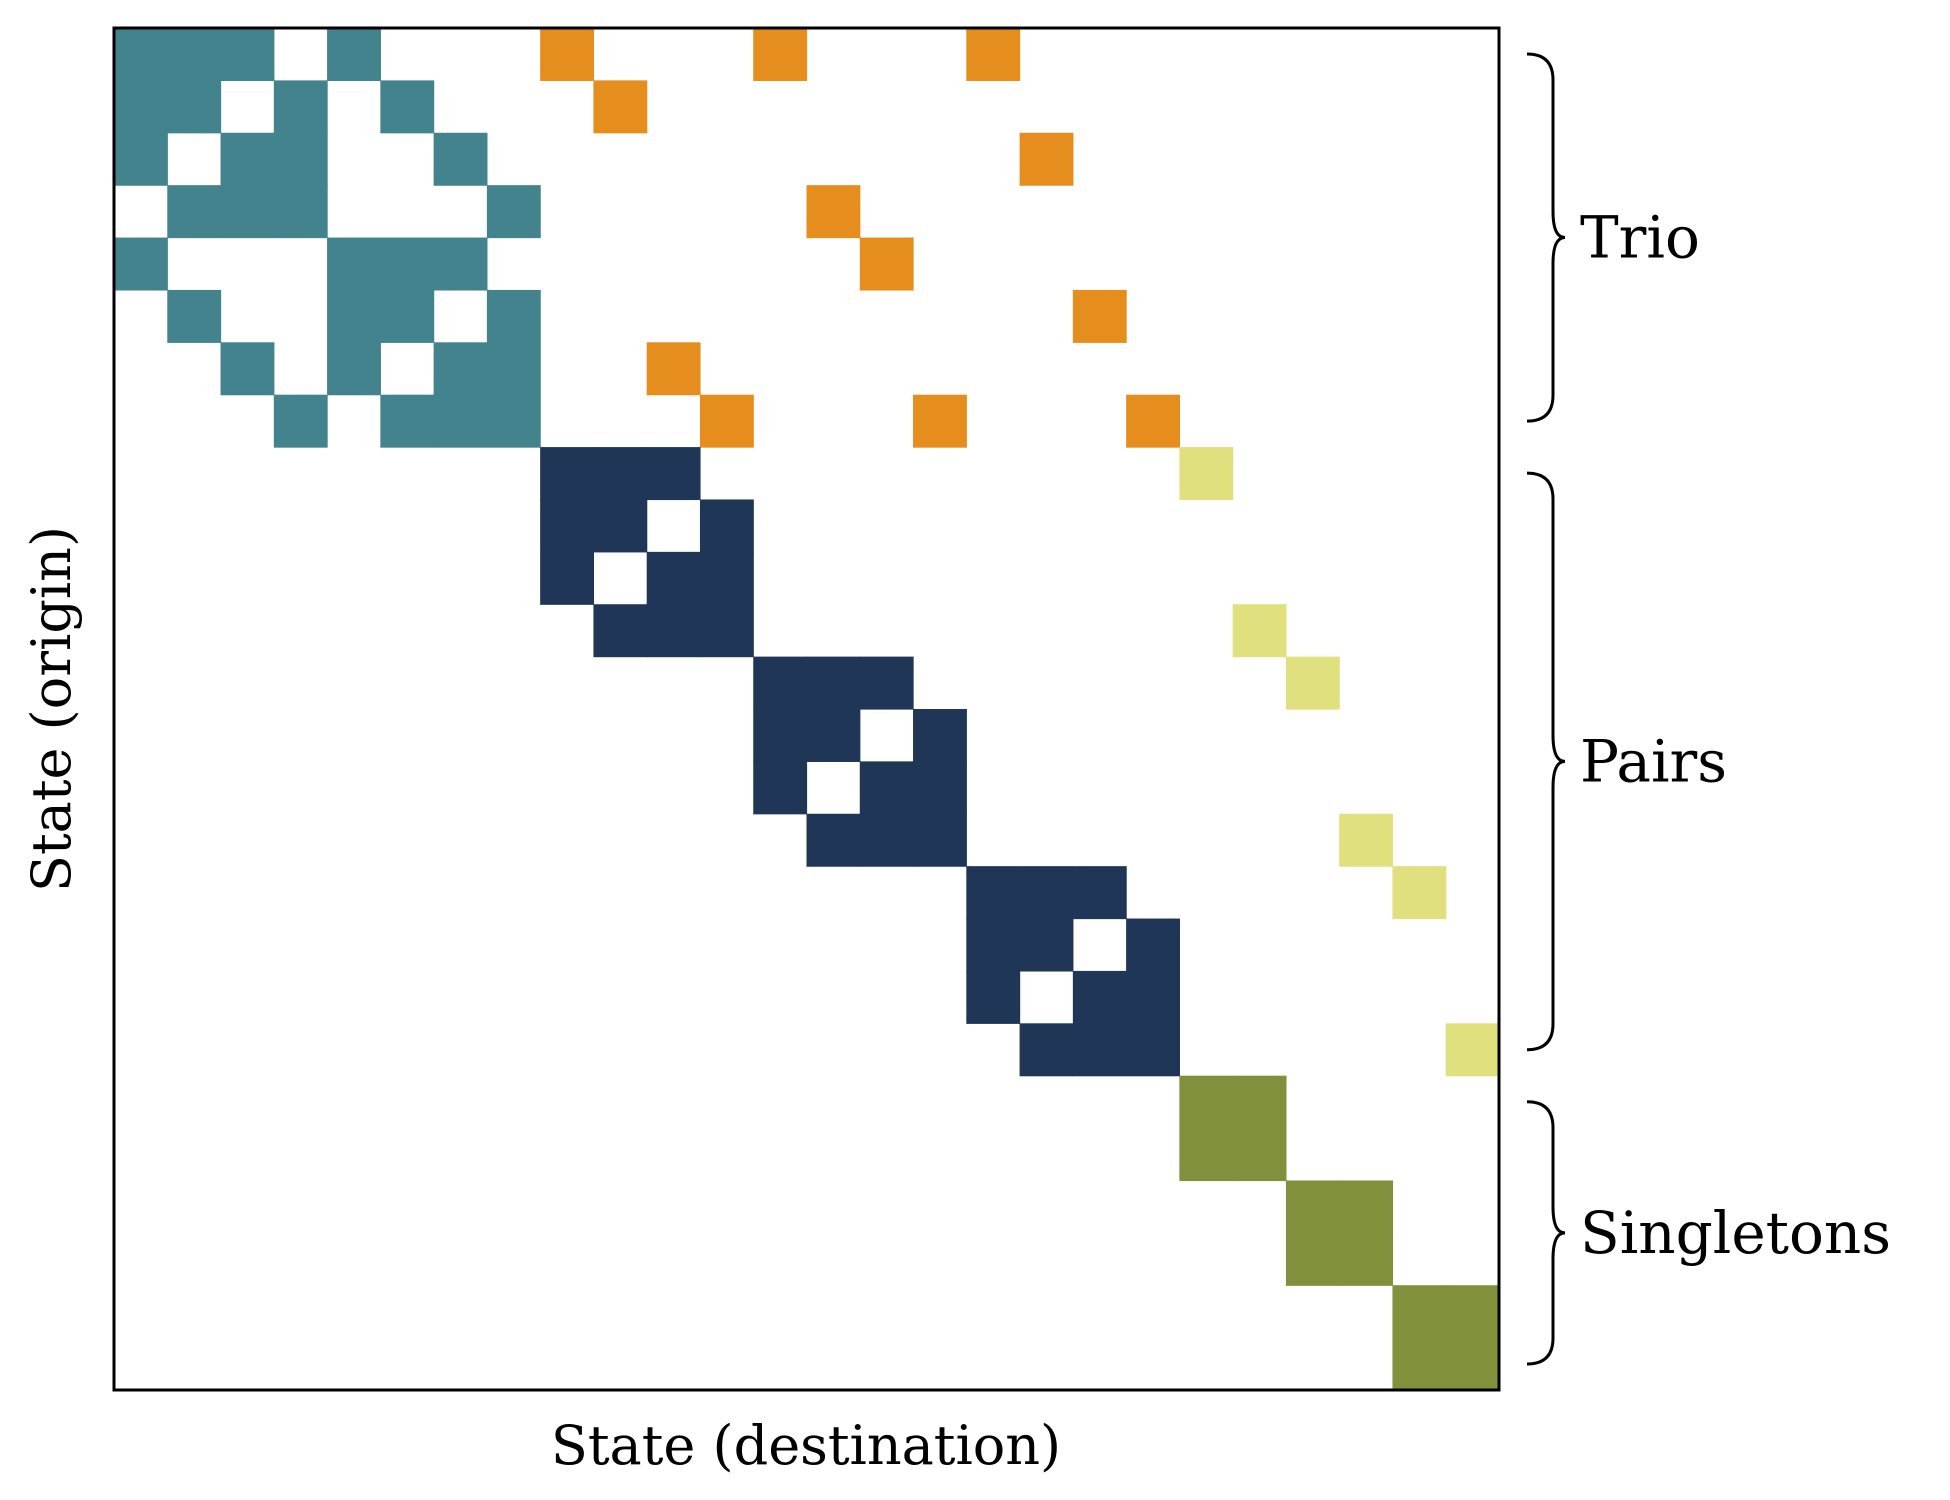 The image size is (1950, 1500). I want to click on group-label-singletons: Singletons, so click(1735, 1233).